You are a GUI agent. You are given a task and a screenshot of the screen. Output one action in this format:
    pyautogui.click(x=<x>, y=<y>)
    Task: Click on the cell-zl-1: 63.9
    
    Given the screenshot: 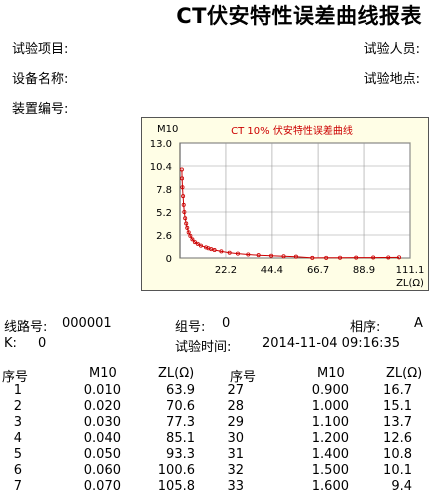 What is the action you would take?
    pyautogui.click(x=180, y=390)
    